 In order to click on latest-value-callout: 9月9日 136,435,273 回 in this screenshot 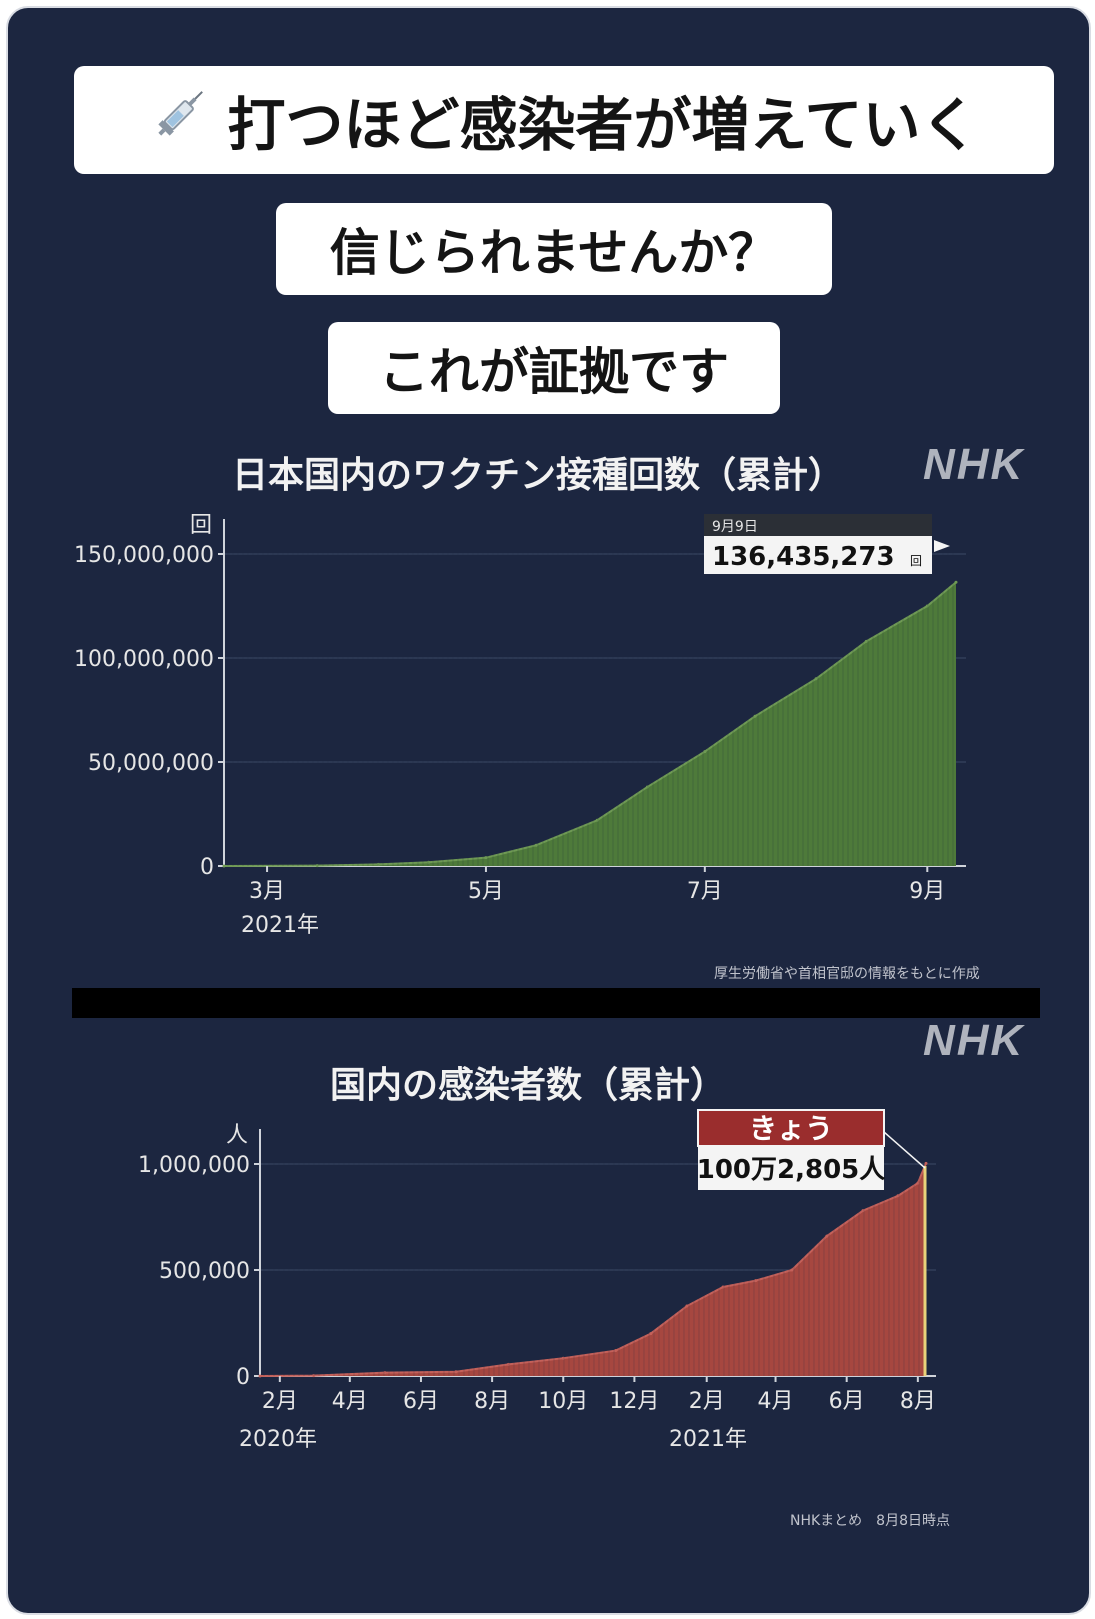, I will do `click(827, 544)`.